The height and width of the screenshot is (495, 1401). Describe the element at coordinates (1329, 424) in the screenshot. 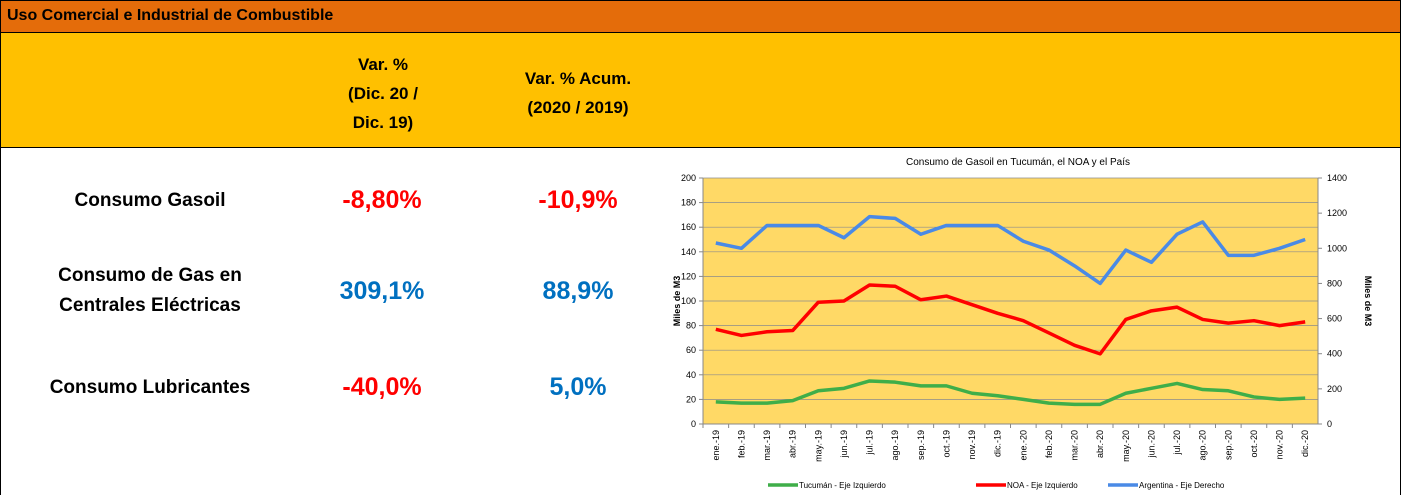

I see `y2-tick-label: 0` at that location.